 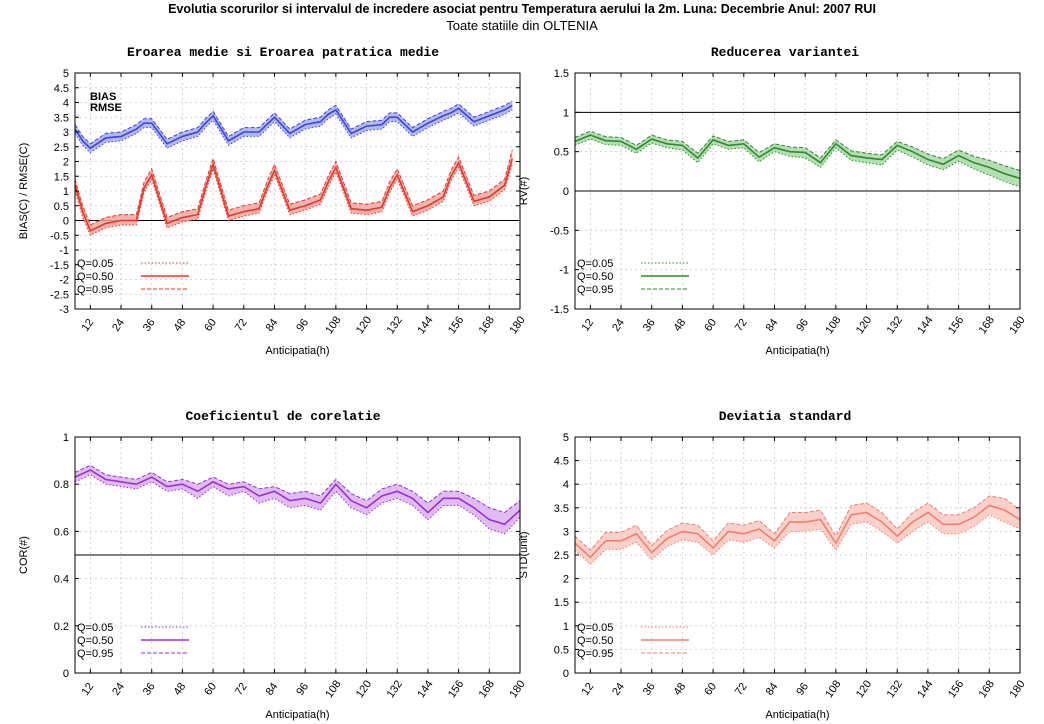 I want to click on figure-subtitle: Toate statiile din OLTENIA, so click(x=522, y=25).